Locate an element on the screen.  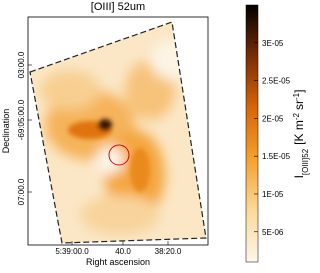
colorbar is located at coordinates (252, 133).